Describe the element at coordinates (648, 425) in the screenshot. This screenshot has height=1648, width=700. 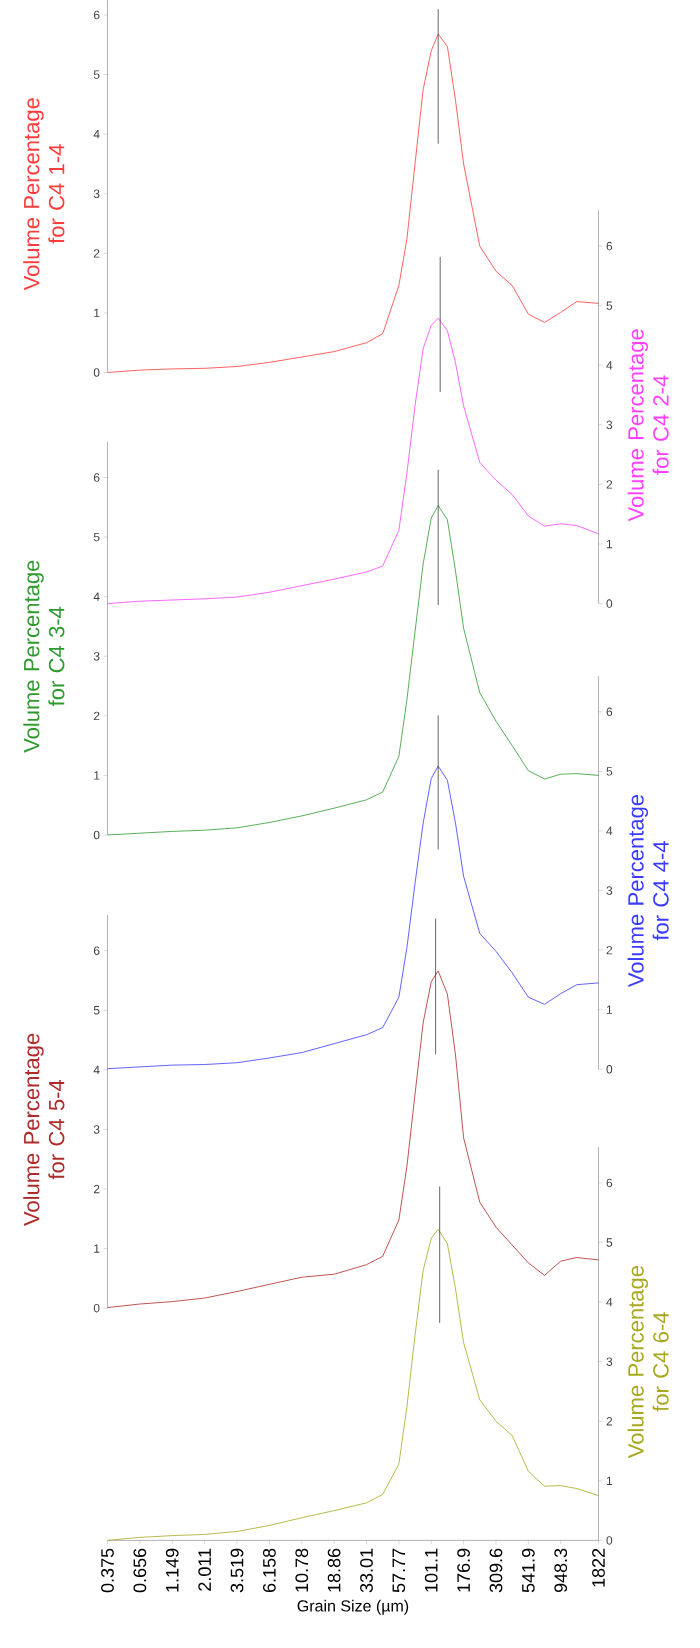
I see `y2-axis-title: Volume Percentage for C4 2-4` at that location.